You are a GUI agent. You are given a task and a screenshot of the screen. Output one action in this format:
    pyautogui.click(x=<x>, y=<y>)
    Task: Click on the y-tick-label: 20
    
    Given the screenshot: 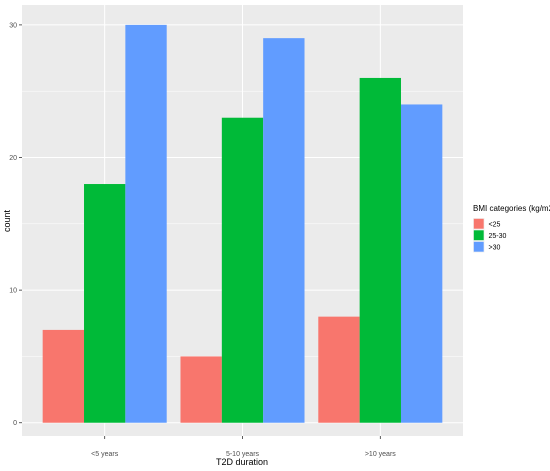 What is the action you would take?
    pyautogui.click(x=13, y=158)
    